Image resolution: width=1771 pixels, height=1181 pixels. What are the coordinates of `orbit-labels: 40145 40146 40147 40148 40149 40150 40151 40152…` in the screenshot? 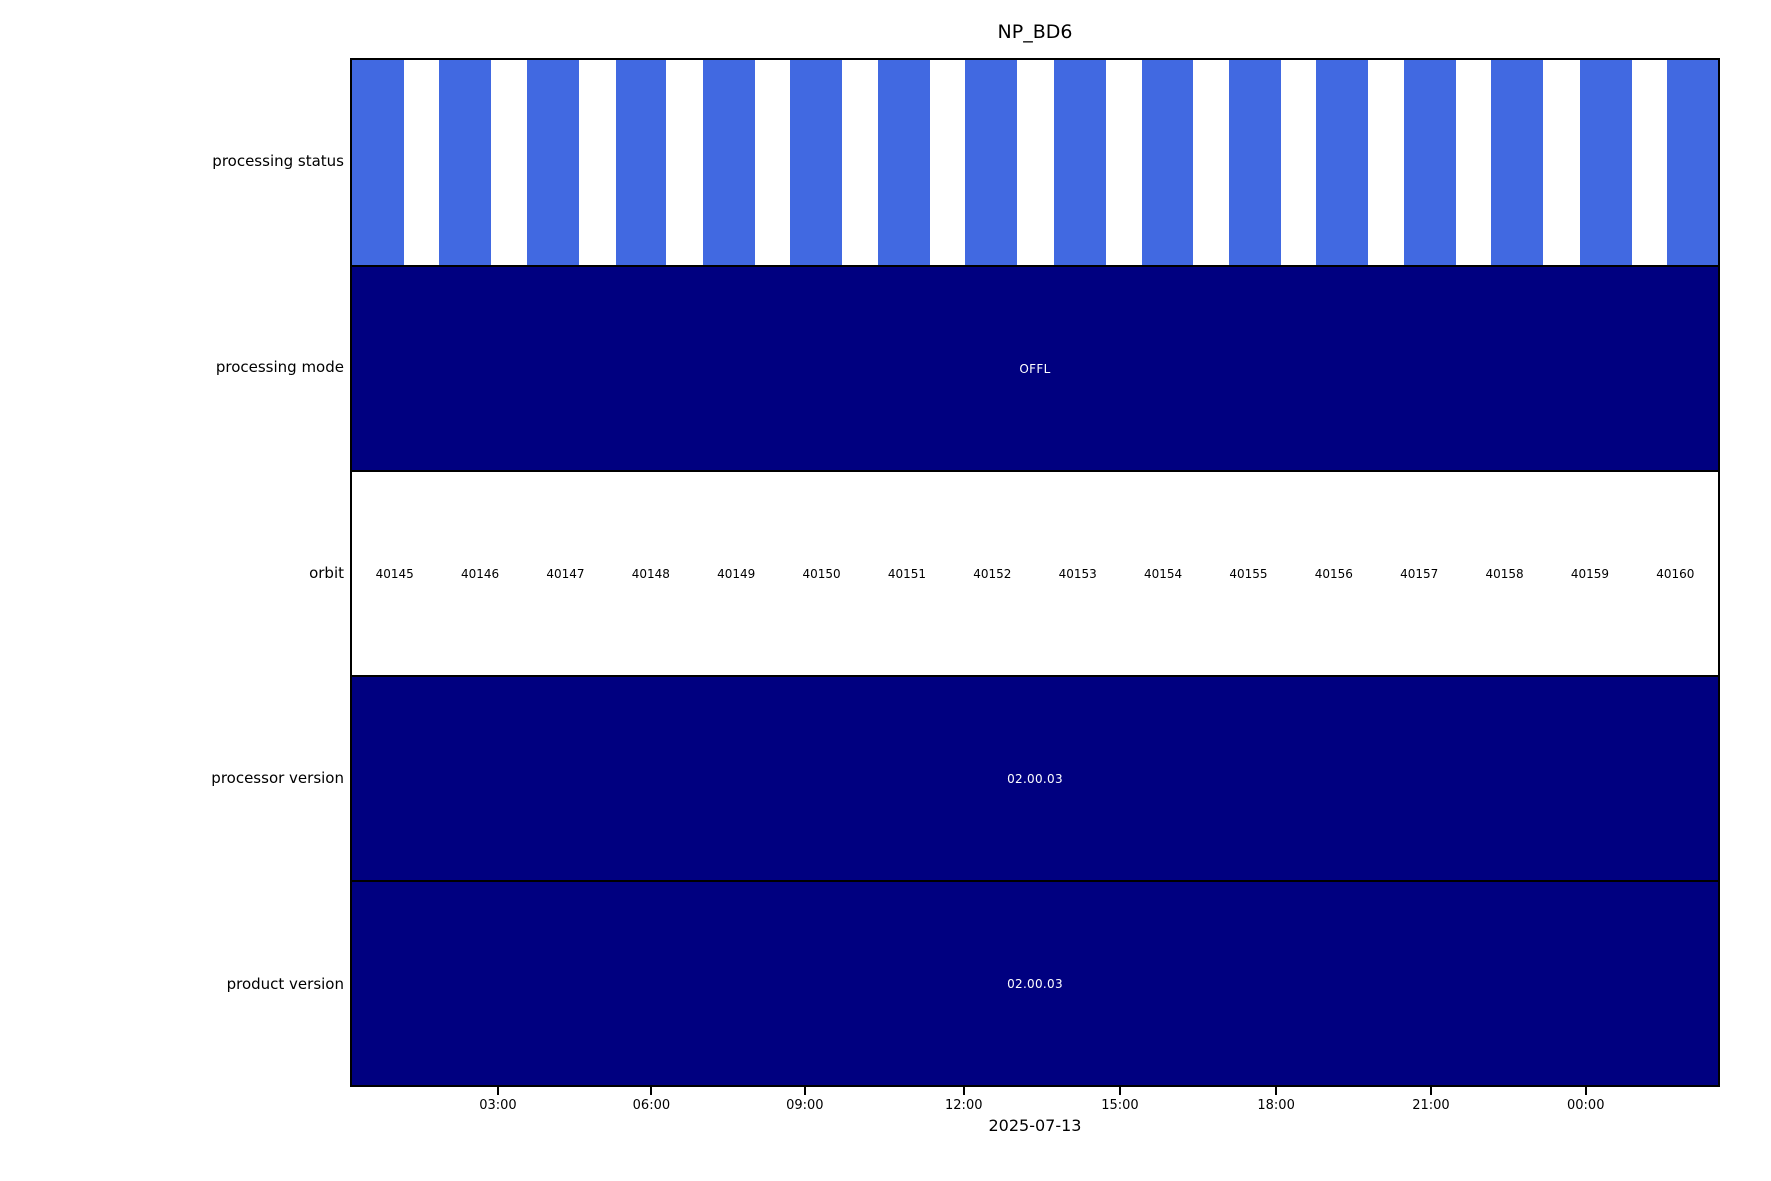 It's located at (1035, 573).